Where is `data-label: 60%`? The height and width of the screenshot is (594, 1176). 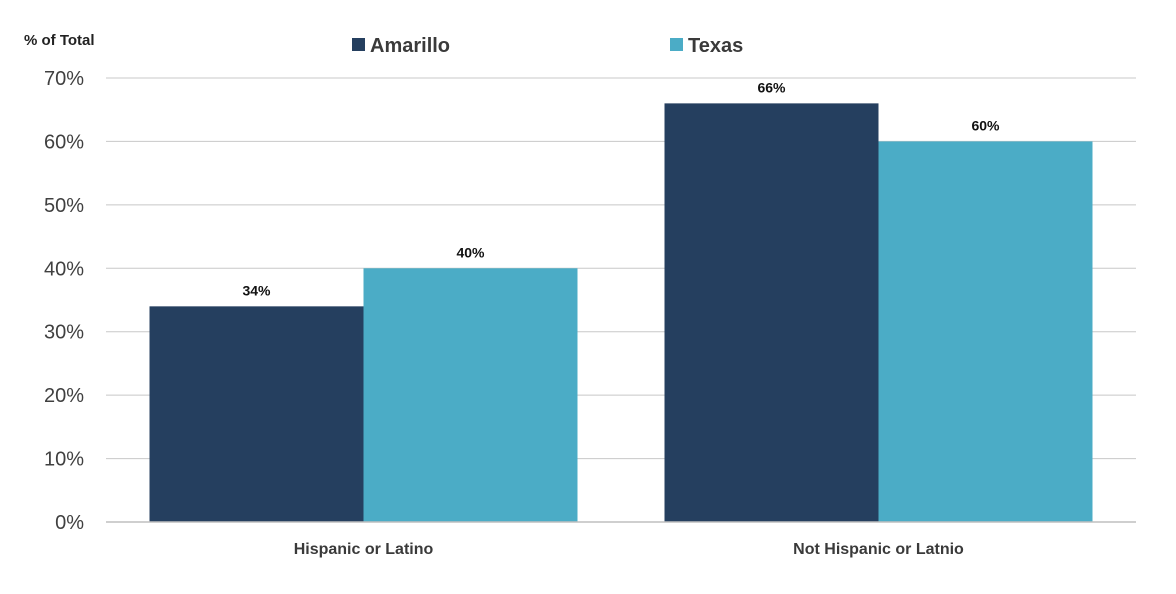 data-label: 60% is located at coordinates (985, 125).